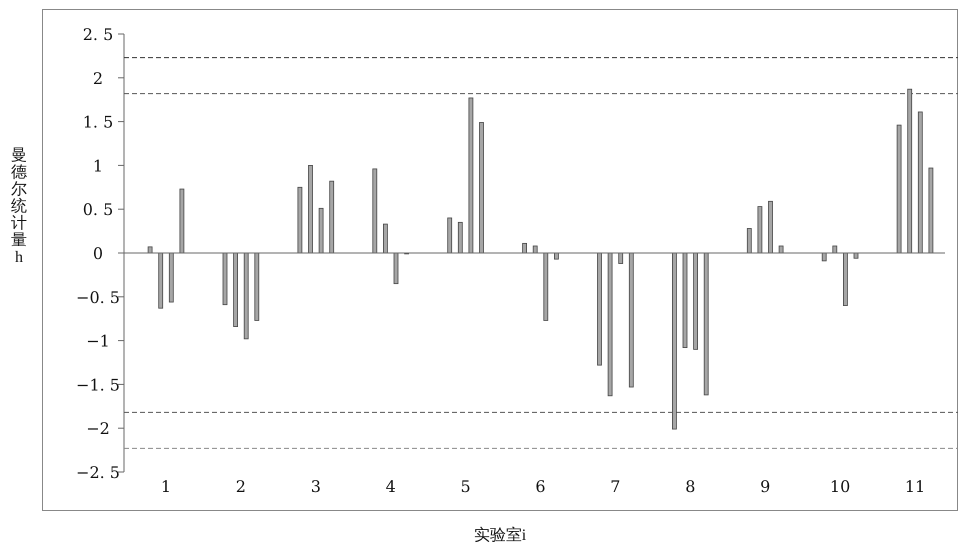 The width and height of the screenshot is (960, 551). I want to click on xtick: 9, so click(765, 486).